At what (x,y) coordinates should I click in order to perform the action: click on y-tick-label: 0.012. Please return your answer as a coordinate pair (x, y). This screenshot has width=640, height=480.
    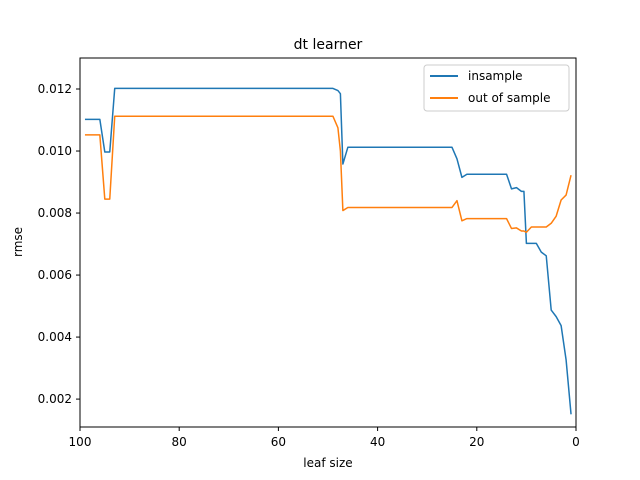
    Looking at the image, I should click on (55, 89).